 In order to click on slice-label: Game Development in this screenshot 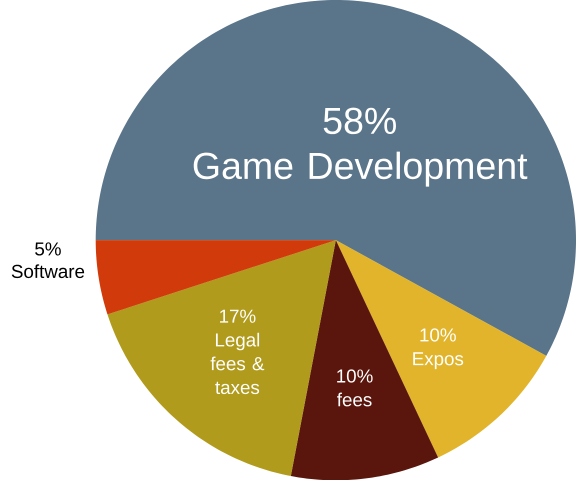, I will do `click(361, 168)`.